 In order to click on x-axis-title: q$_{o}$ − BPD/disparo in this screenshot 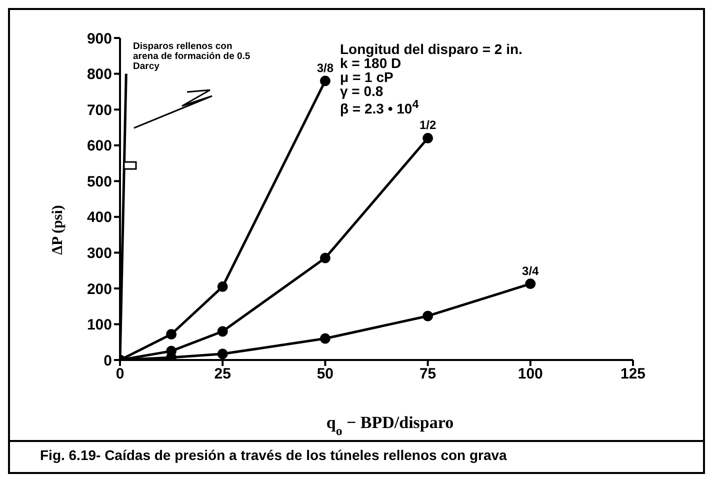, I will do `click(390, 425)`.